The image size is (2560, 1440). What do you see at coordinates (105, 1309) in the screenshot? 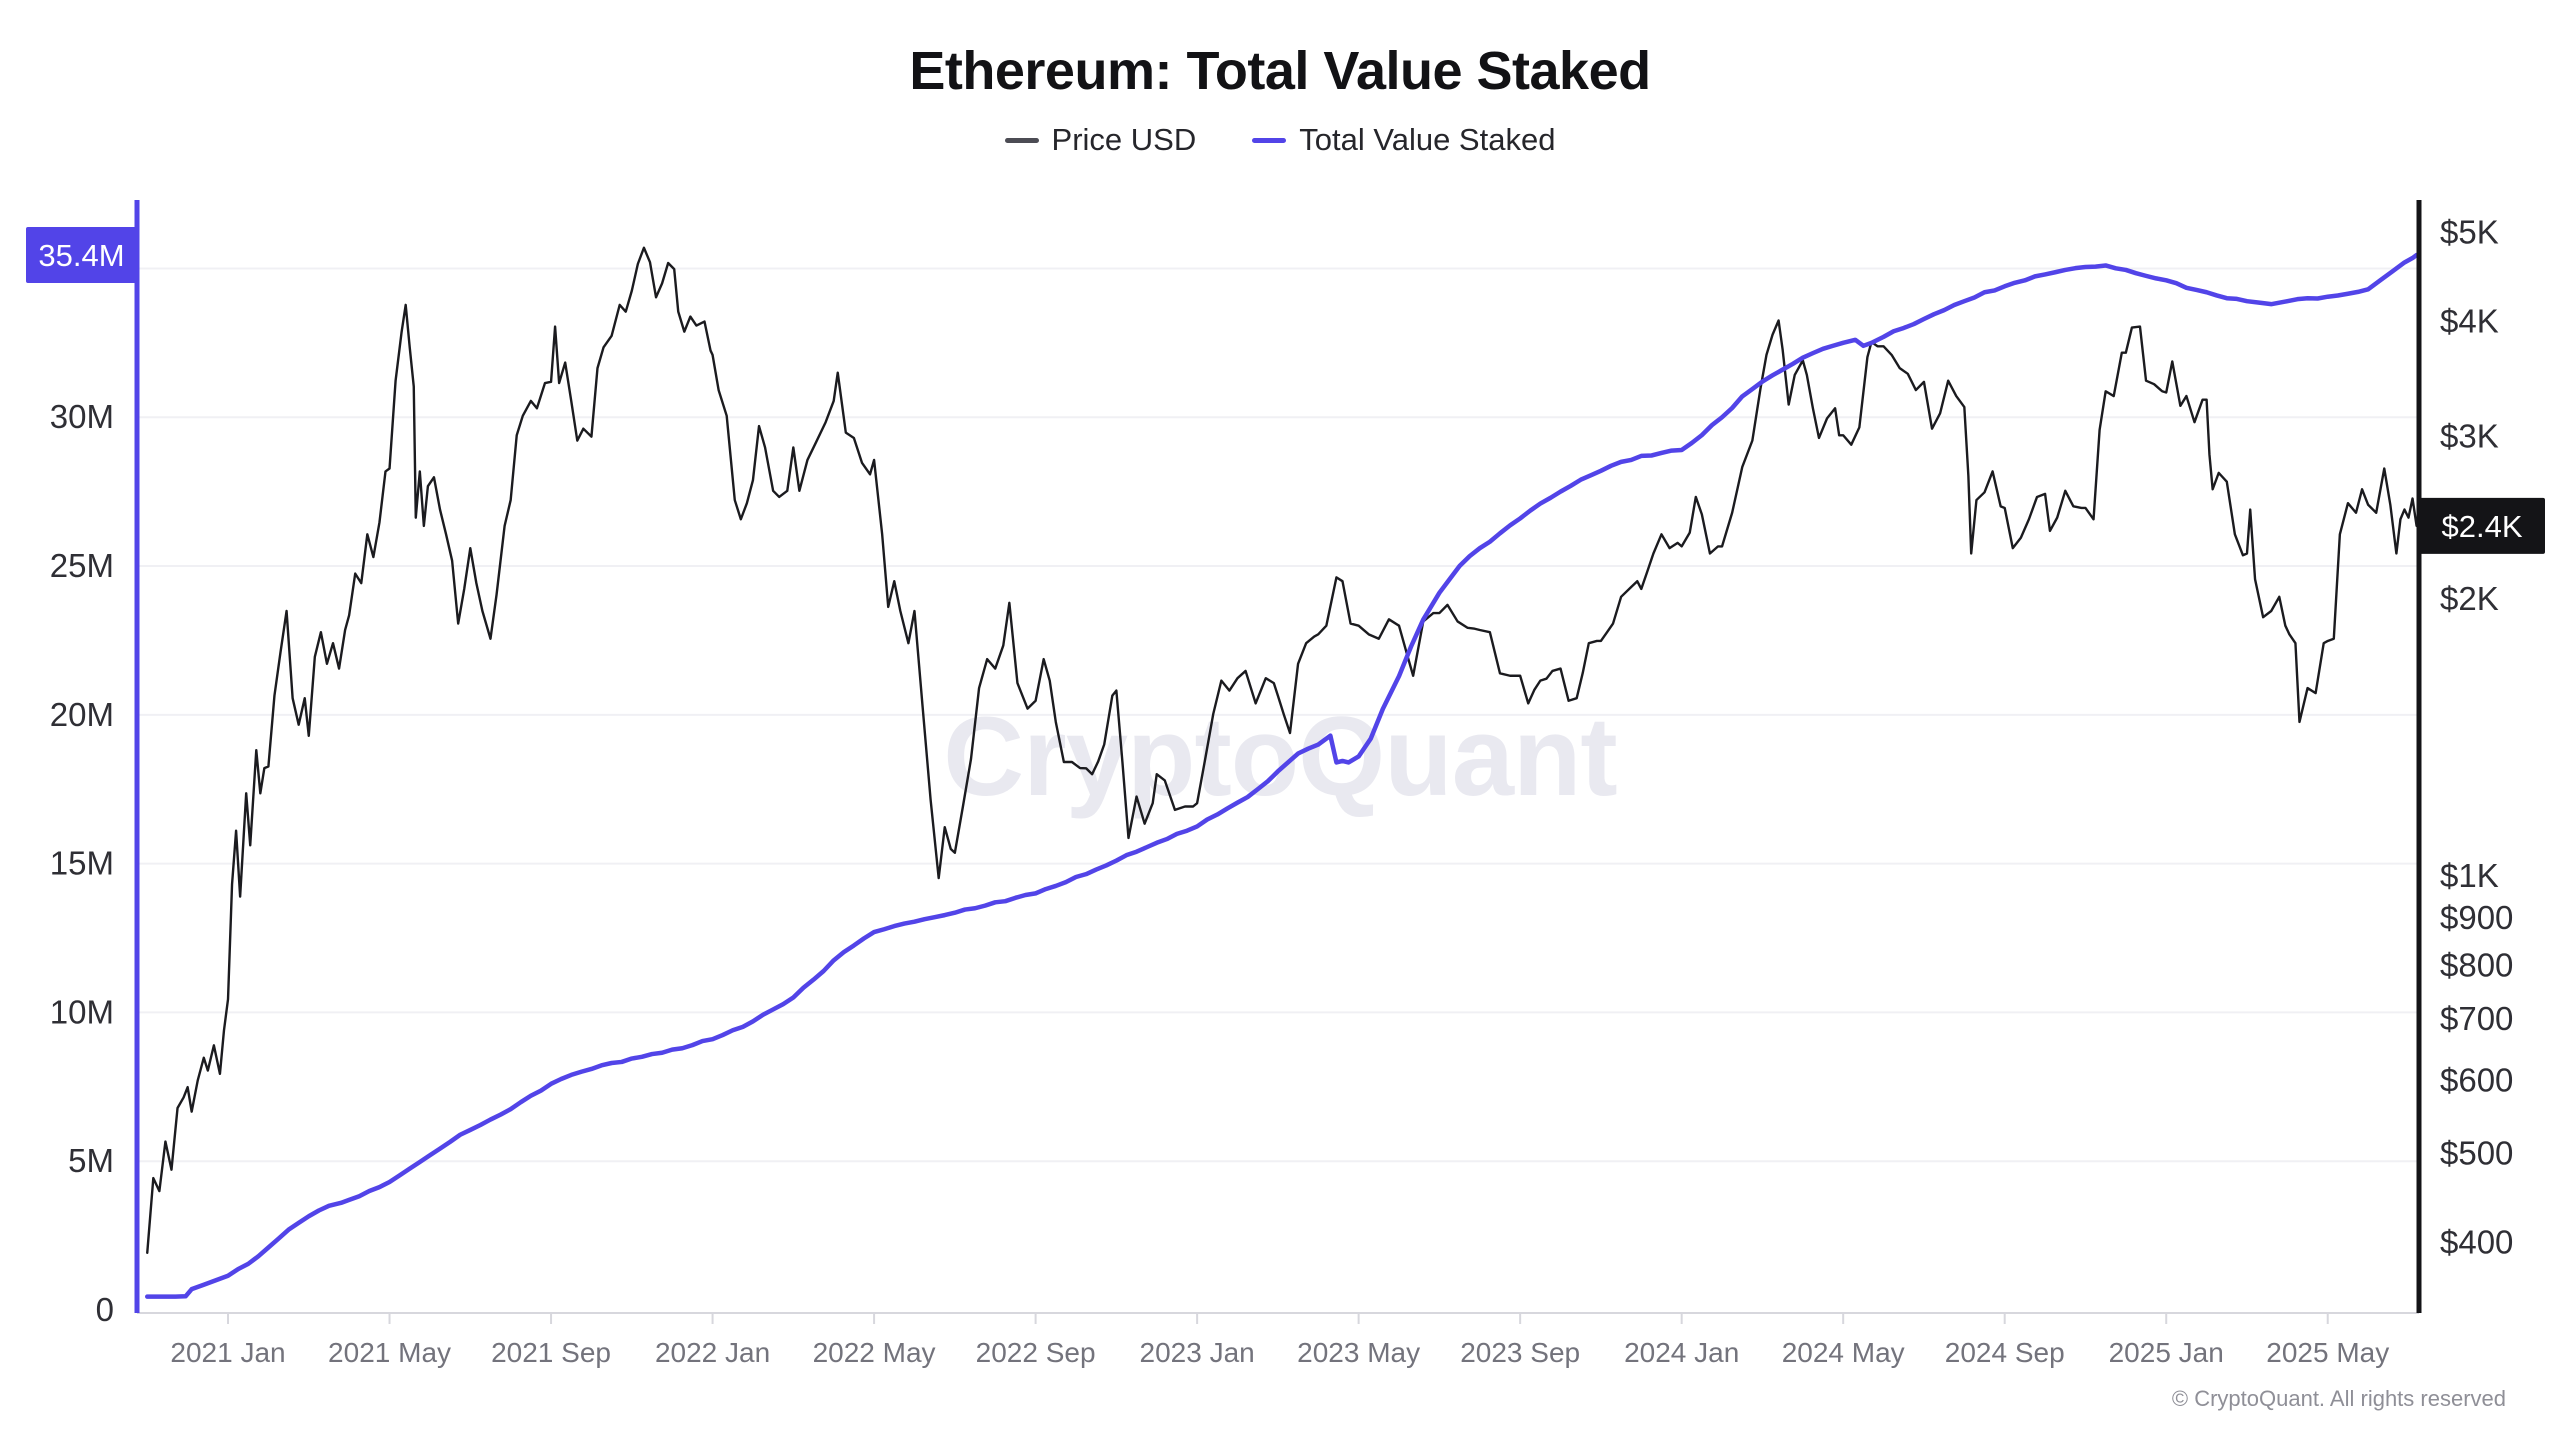
I see `y-left-tick-label: 0` at bounding box center [105, 1309].